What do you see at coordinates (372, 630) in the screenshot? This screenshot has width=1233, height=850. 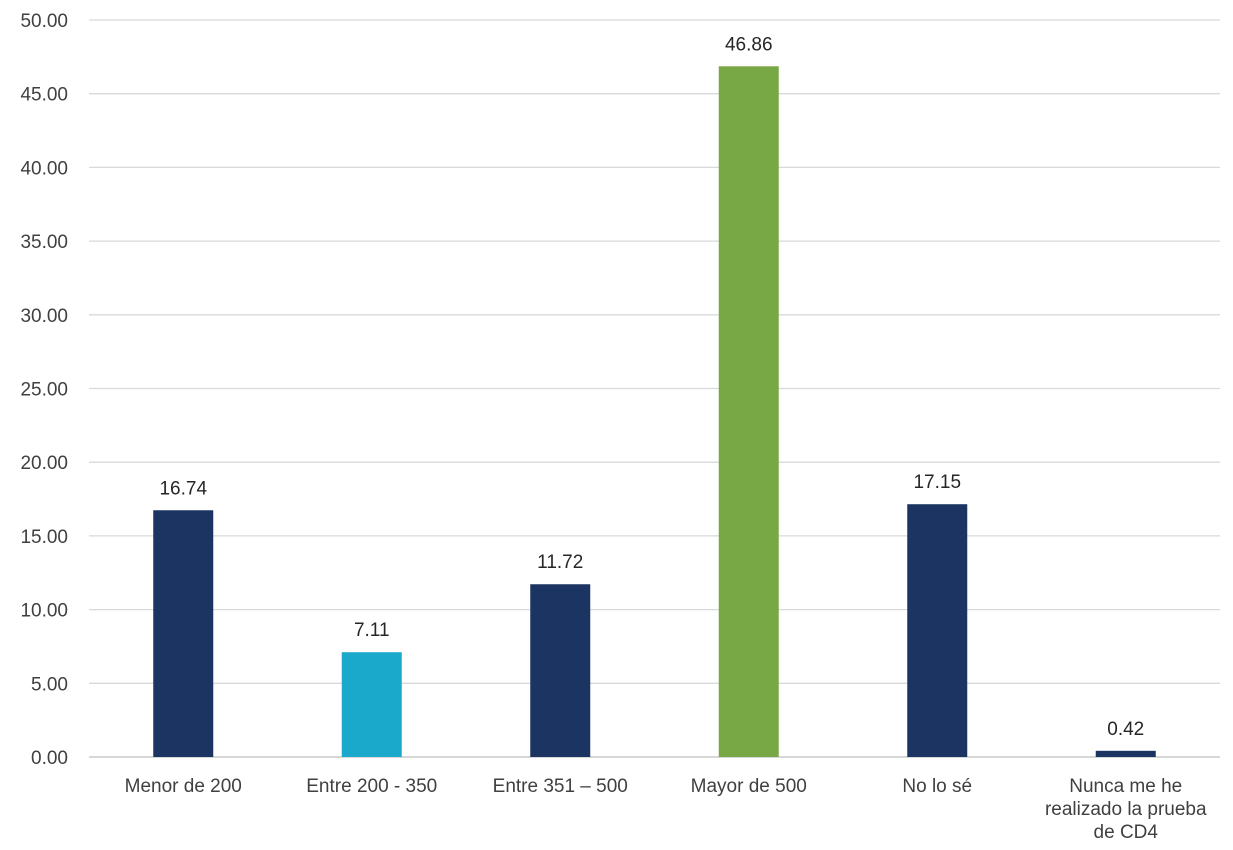 I see `data-label: 7.11` at bounding box center [372, 630].